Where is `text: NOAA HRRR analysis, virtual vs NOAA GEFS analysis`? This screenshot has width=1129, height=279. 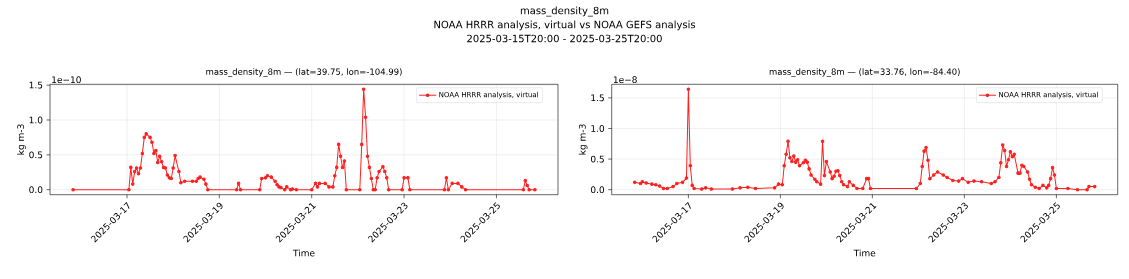
text: NOAA HRRR analysis, virtual vs NOAA GEFS analysis is located at coordinates (565, 25).